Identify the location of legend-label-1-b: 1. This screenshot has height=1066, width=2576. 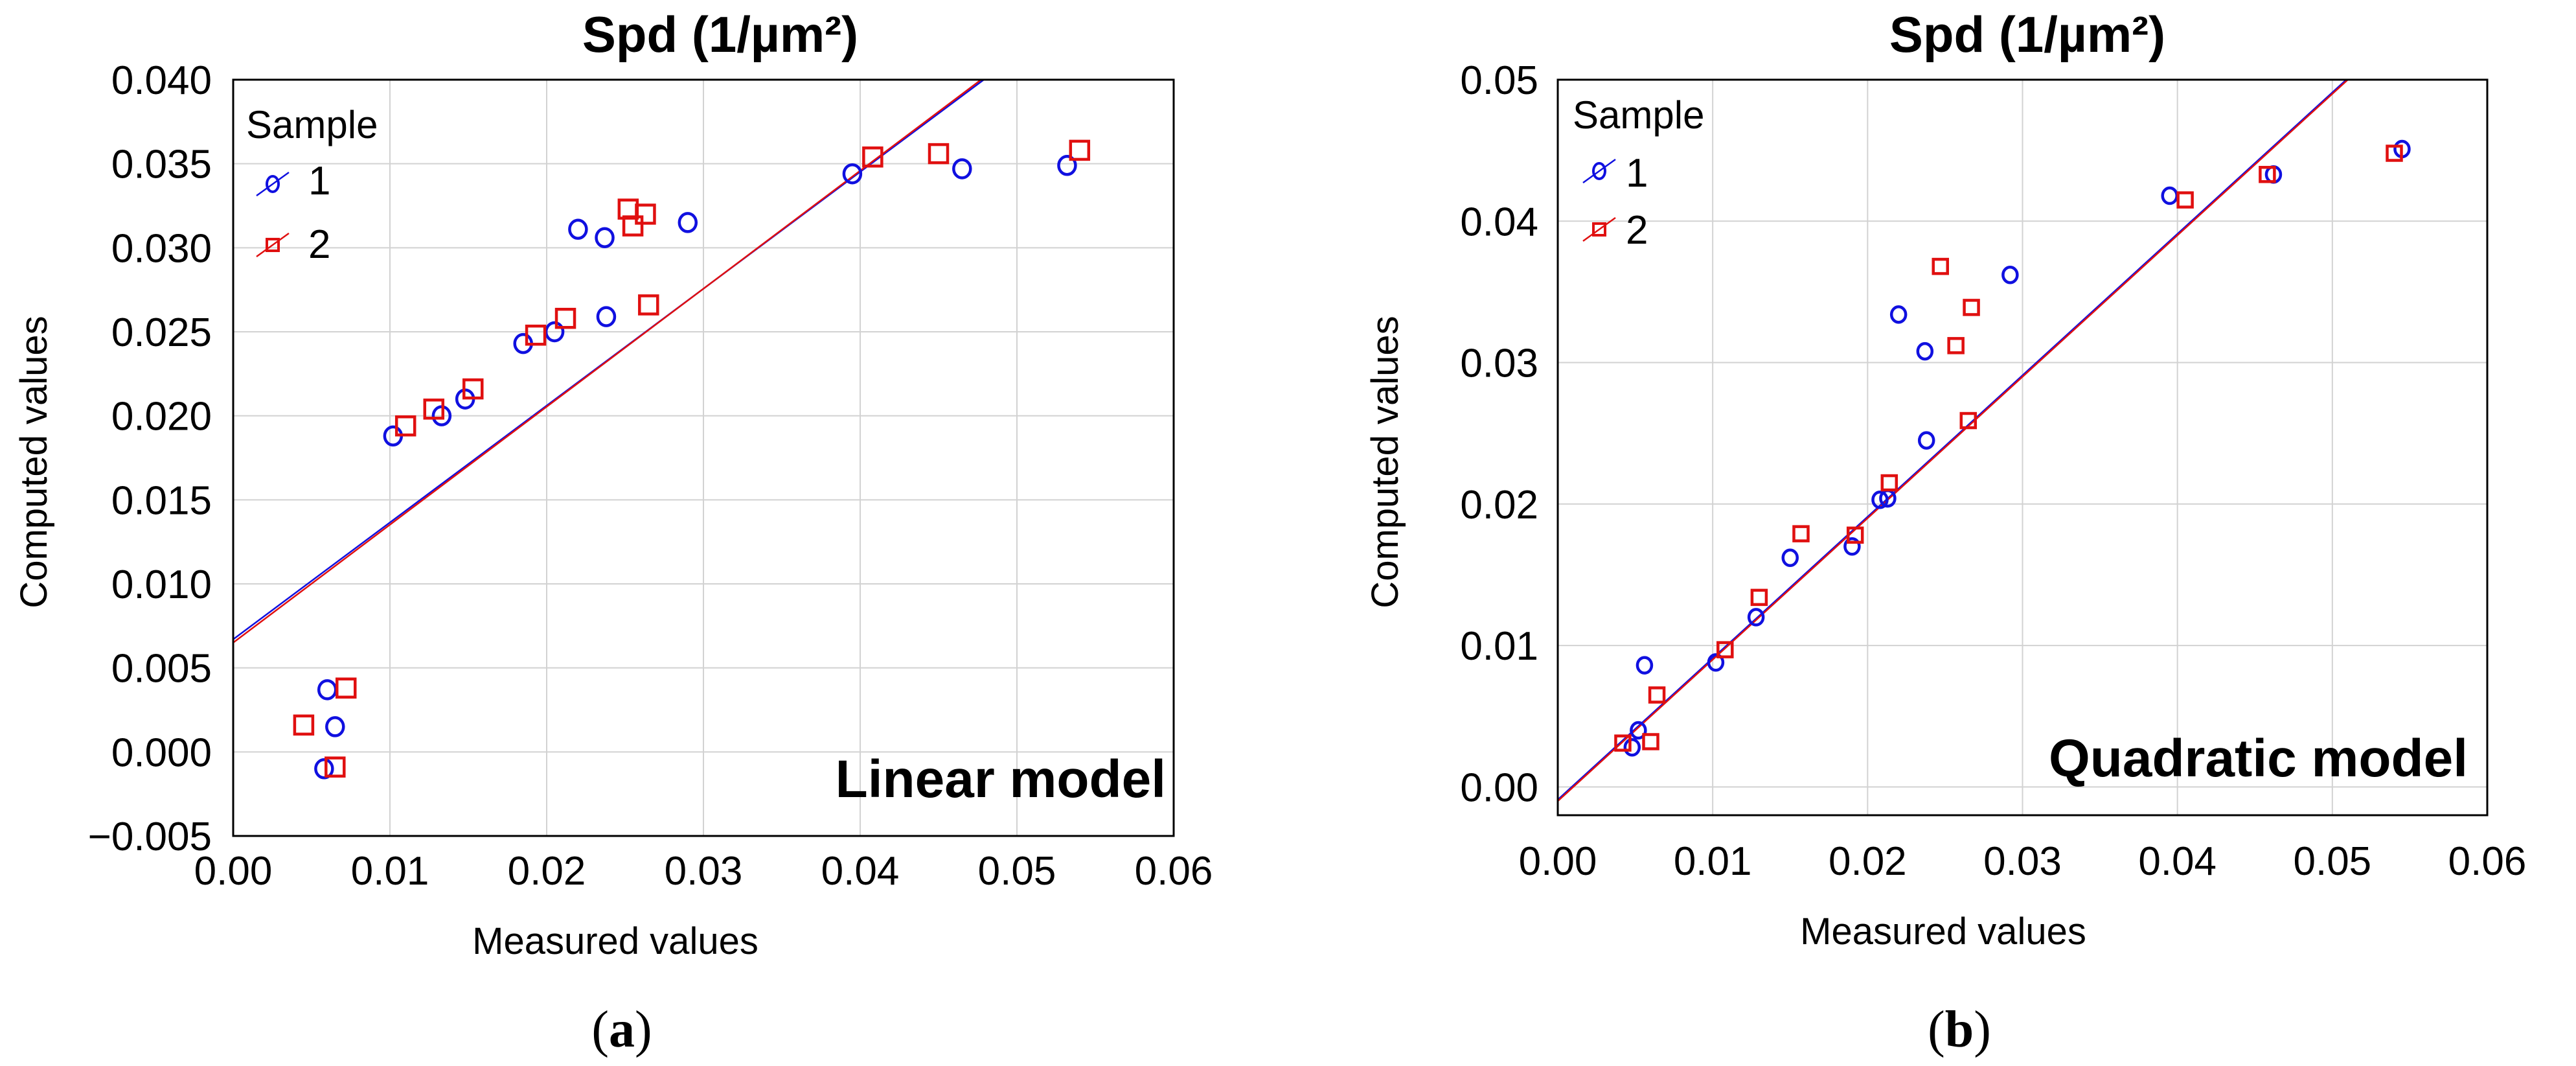
(1637, 174).